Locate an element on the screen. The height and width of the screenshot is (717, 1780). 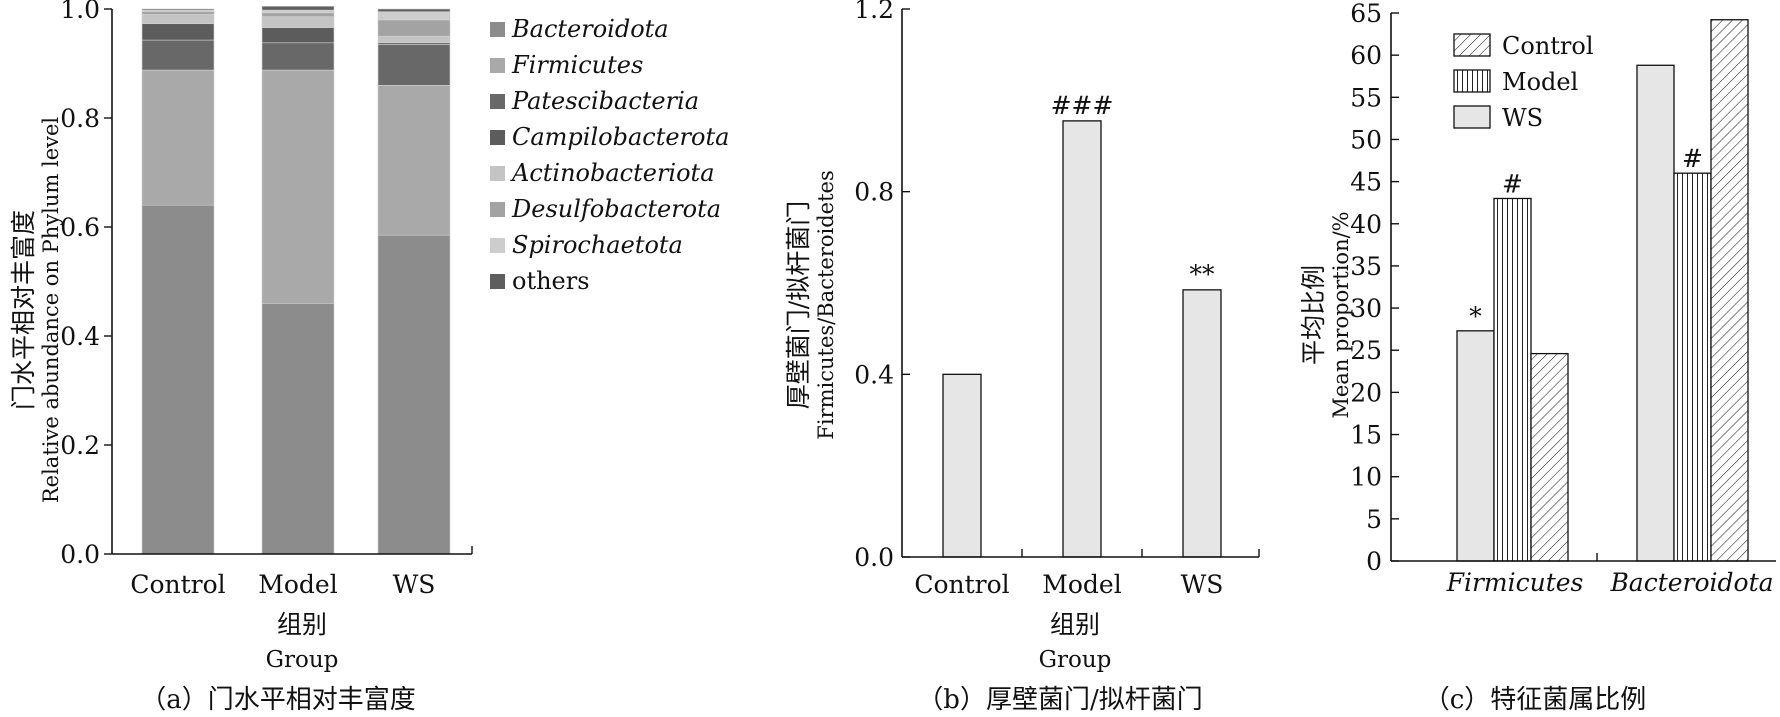
panel-a-legend-label: Patescibacteria is located at coordinates (605, 101).